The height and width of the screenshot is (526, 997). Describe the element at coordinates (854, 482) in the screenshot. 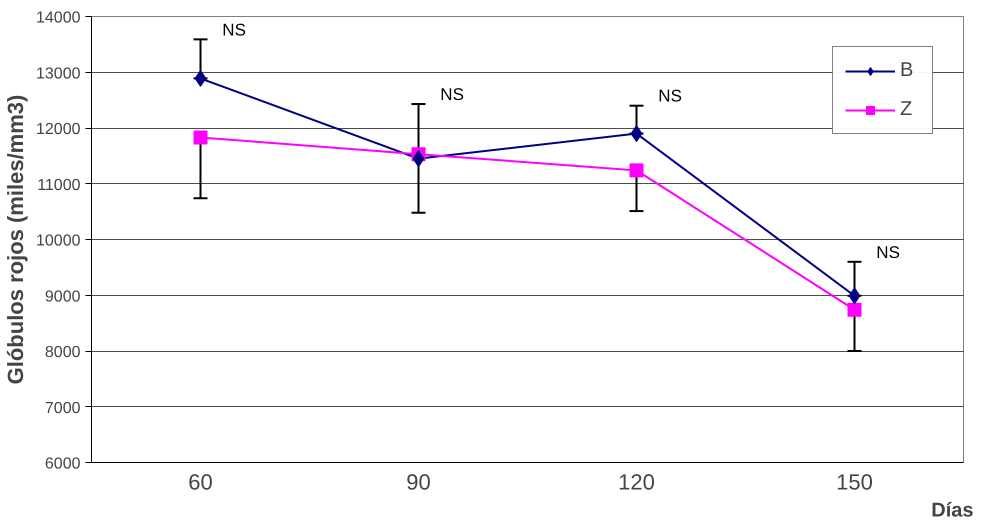

I see `x-tick-label: 150` at that location.